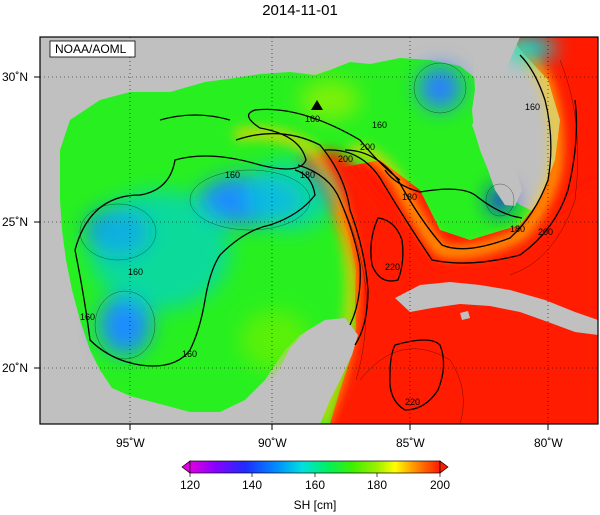 The image size is (600, 515). What do you see at coordinates (545, 232) in the screenshot?
I see `contour-label-200-florida: 200` at bounding box center [545, 232].